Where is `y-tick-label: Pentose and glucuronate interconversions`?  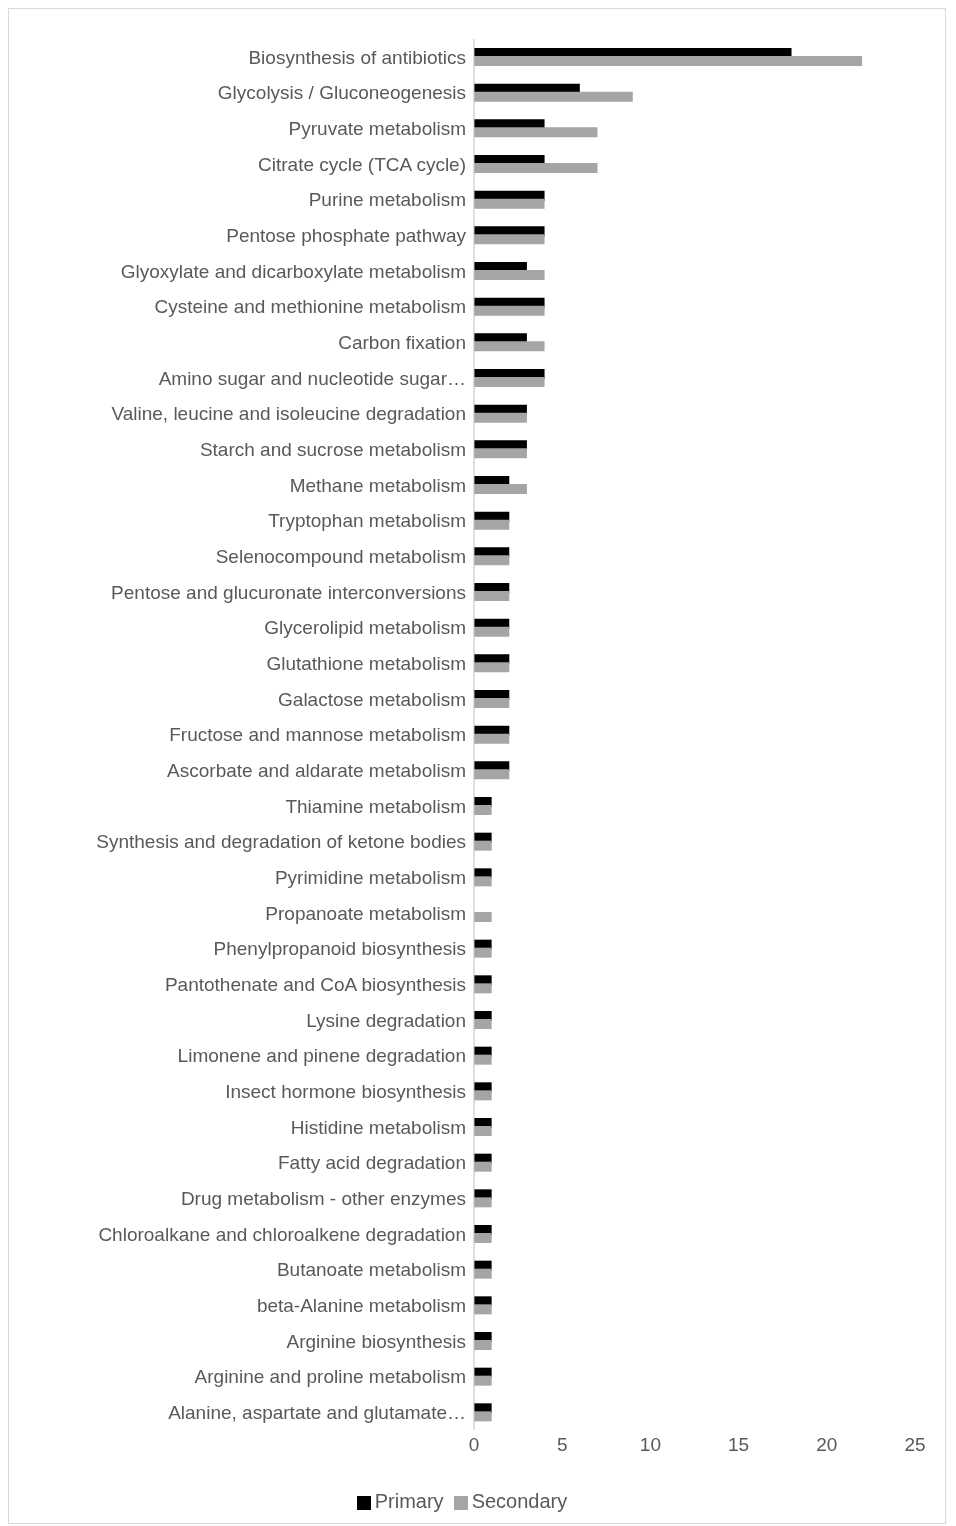
y-tick-label: Pentose and glucuronate interconversions is located at coordinates (288, 592).